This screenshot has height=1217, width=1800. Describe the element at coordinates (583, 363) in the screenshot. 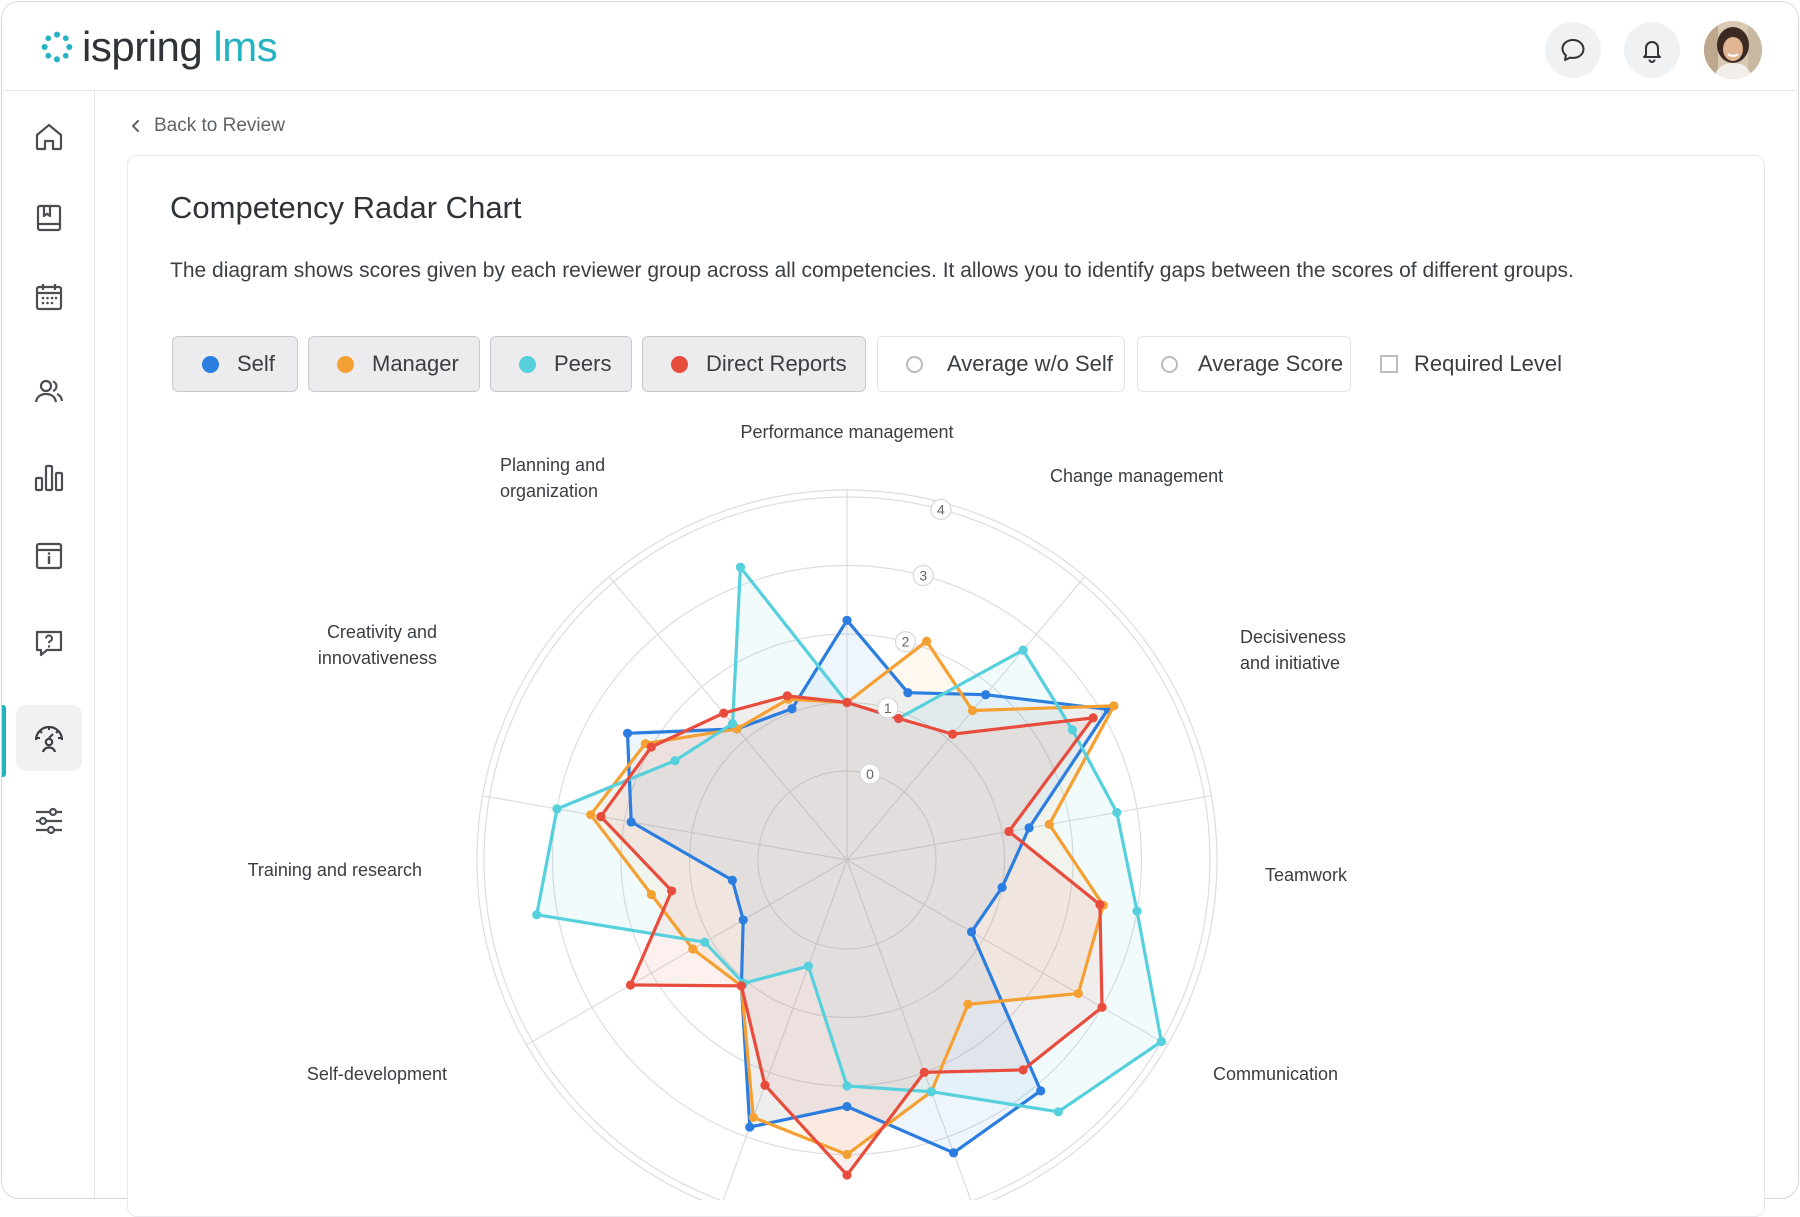

I see `legend-label-peers: Peers` at that location.